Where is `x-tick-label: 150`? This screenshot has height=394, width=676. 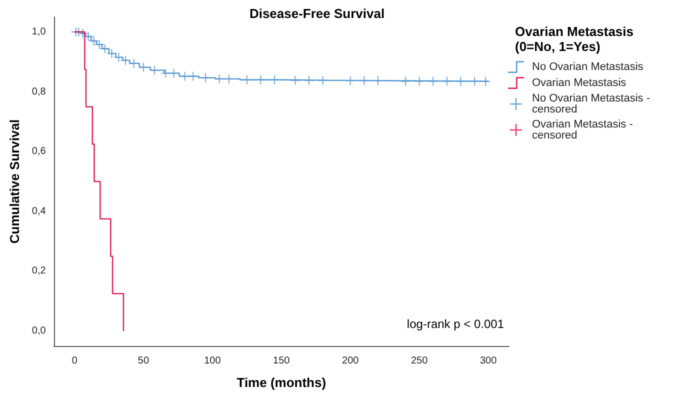 x-tick-label: 150 is located at coordinates (281, 361).